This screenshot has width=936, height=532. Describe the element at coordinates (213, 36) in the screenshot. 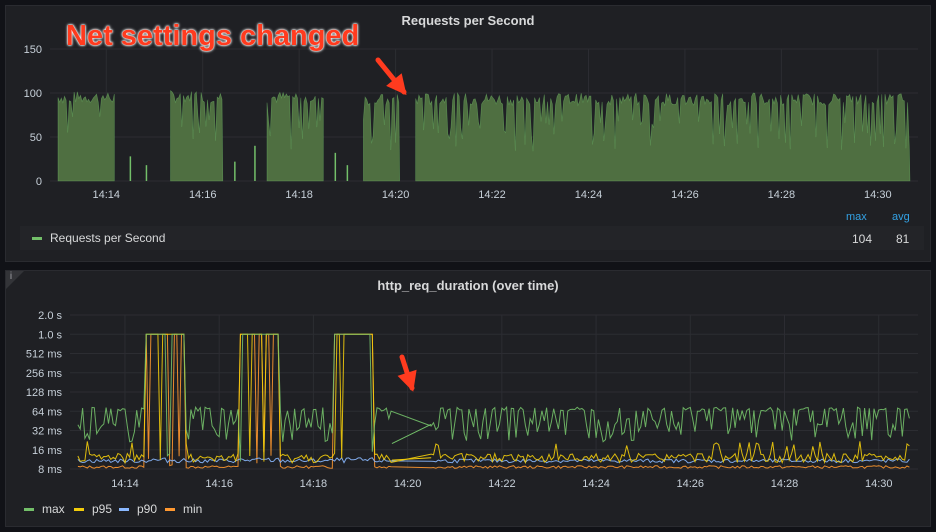

I see `annotation-text: Net settings changed` at that location.